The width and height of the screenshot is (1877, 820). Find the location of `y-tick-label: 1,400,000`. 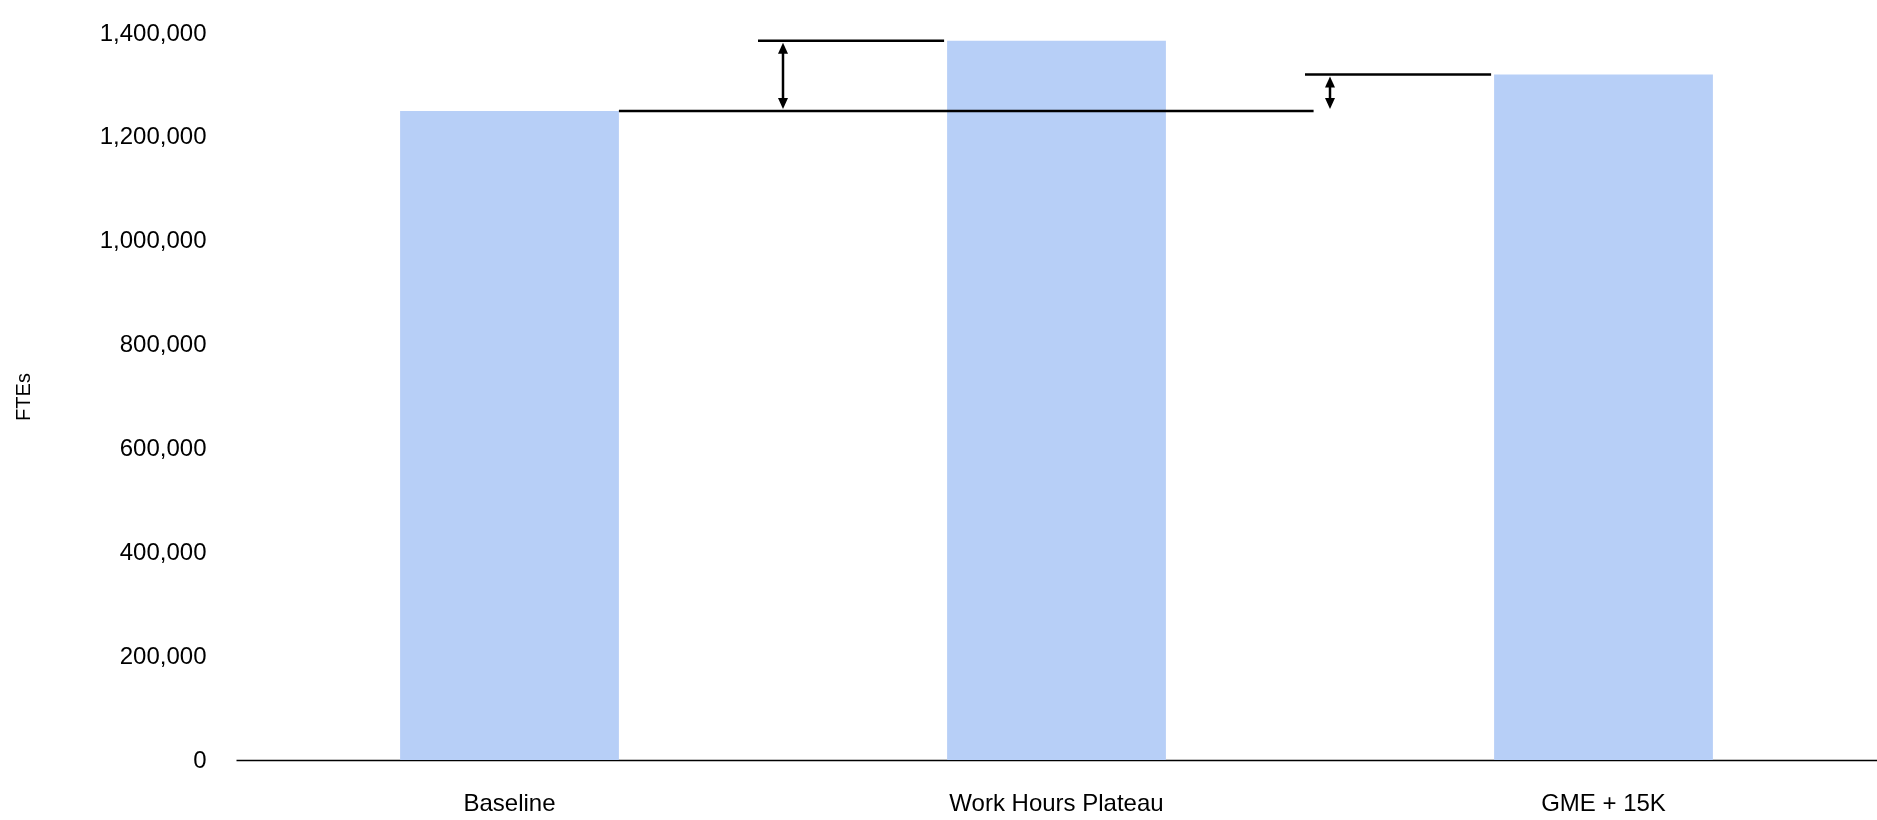

y-tick-label: 1,400,000 is located at coordinates (153, 32).